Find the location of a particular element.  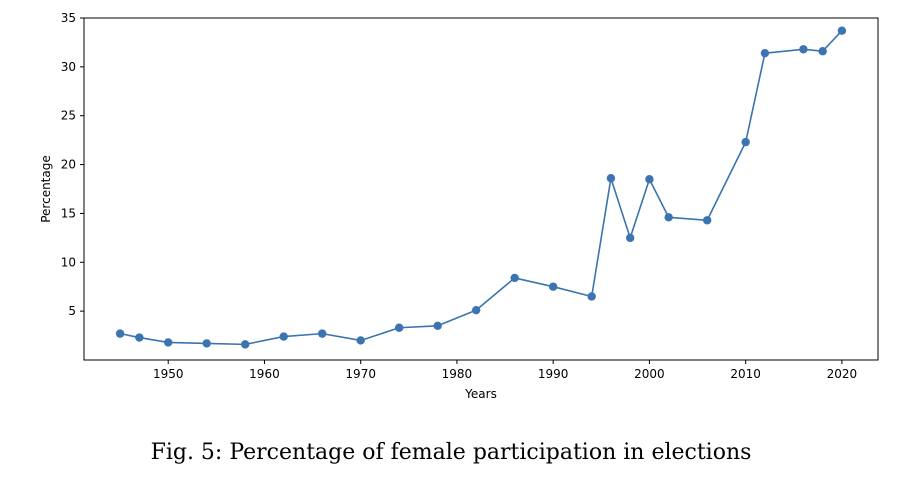

y-tick-label: 30 is located at coordinates (68, 67).